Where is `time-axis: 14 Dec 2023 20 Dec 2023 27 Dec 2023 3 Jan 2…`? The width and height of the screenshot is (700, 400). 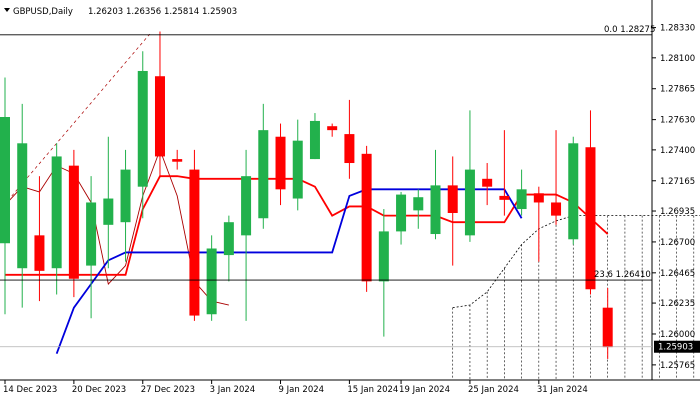 time-axis: 14 Dec 2023 20 Dec 2023 27 Dec 2023 3 Jan 2… is located at coordinates (295, 387).